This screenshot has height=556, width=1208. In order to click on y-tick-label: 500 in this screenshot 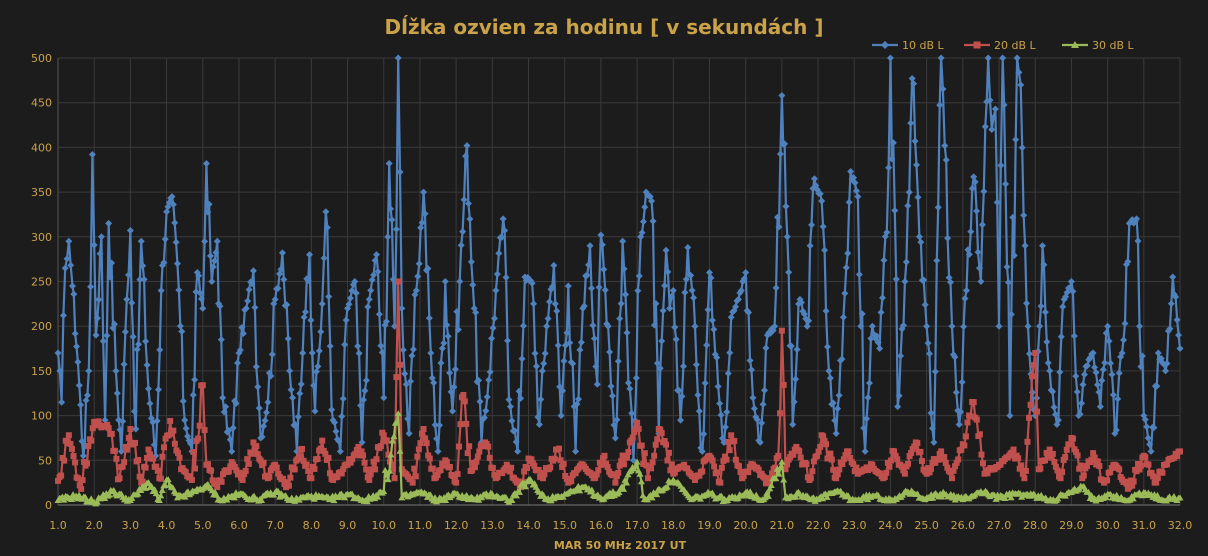, I will do `click(41, 58)`.